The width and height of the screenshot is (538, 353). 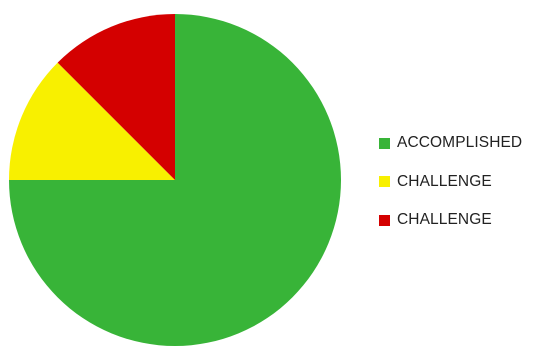 I want to click on legend-swatch-challenge-red, so click(x=384, y=220).